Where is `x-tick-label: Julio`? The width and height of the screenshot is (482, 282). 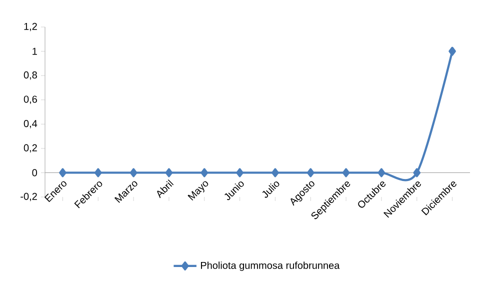 x-tick-label: Julio is located at coordinates (271, 189).